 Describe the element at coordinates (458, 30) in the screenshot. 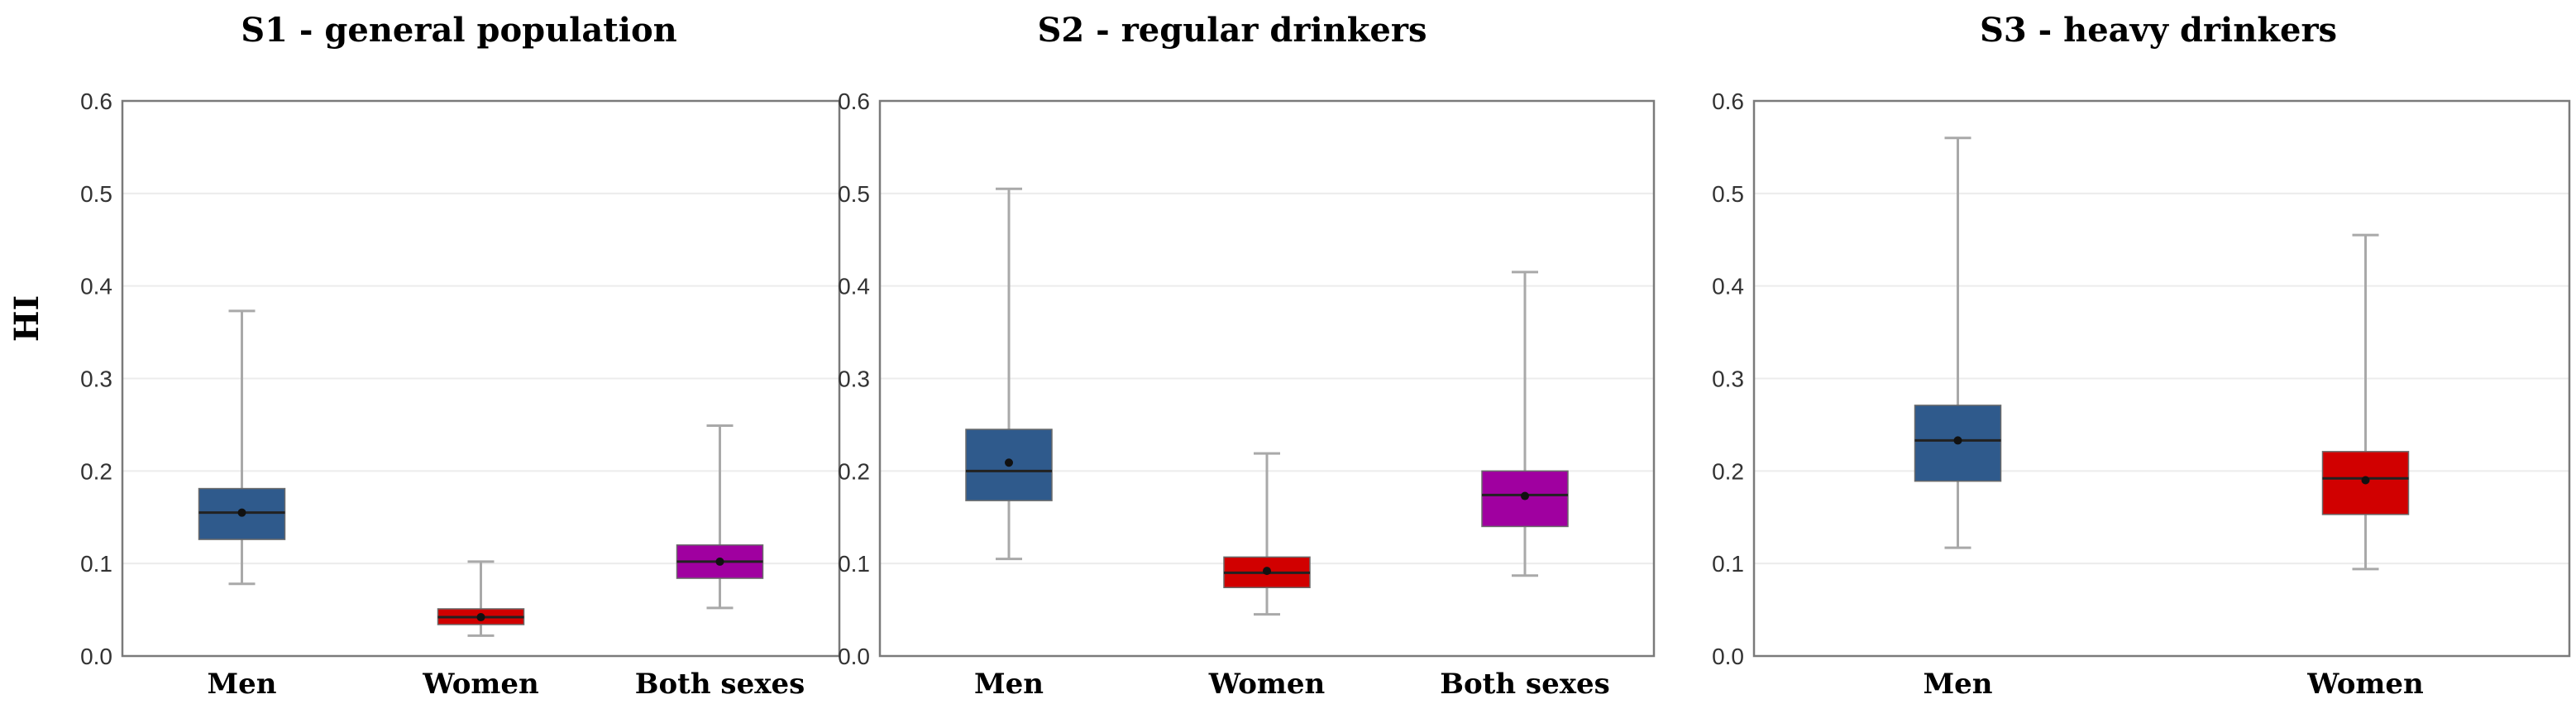

I see `panel-title: S1 - general population` at that location.